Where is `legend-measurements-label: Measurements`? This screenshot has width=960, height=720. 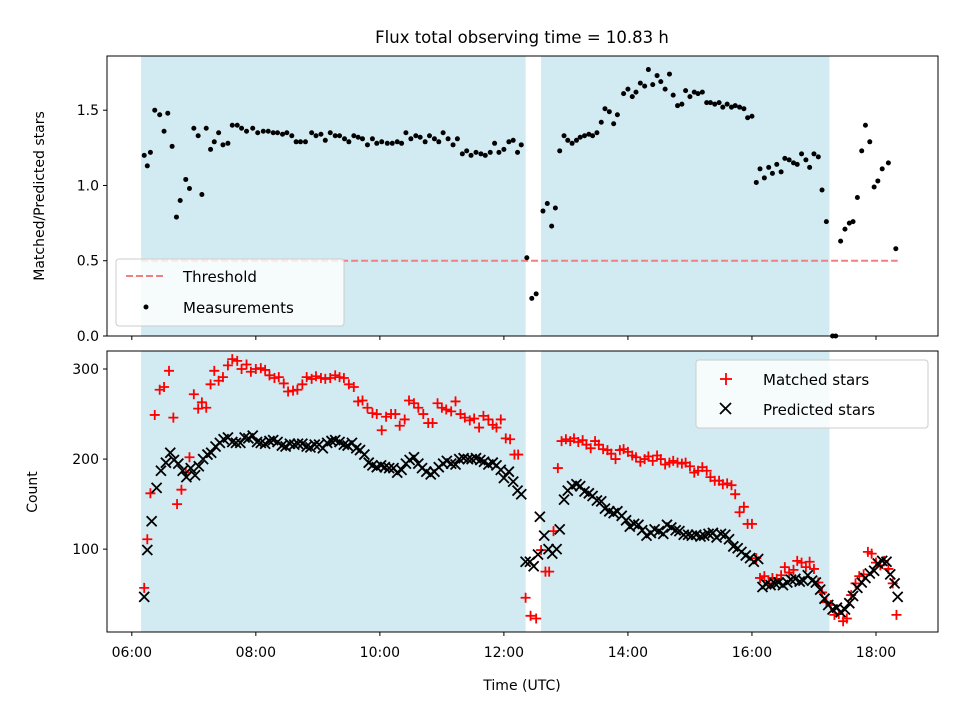
legend-measurements-label: Measurements is located at coordinates (238, 308).